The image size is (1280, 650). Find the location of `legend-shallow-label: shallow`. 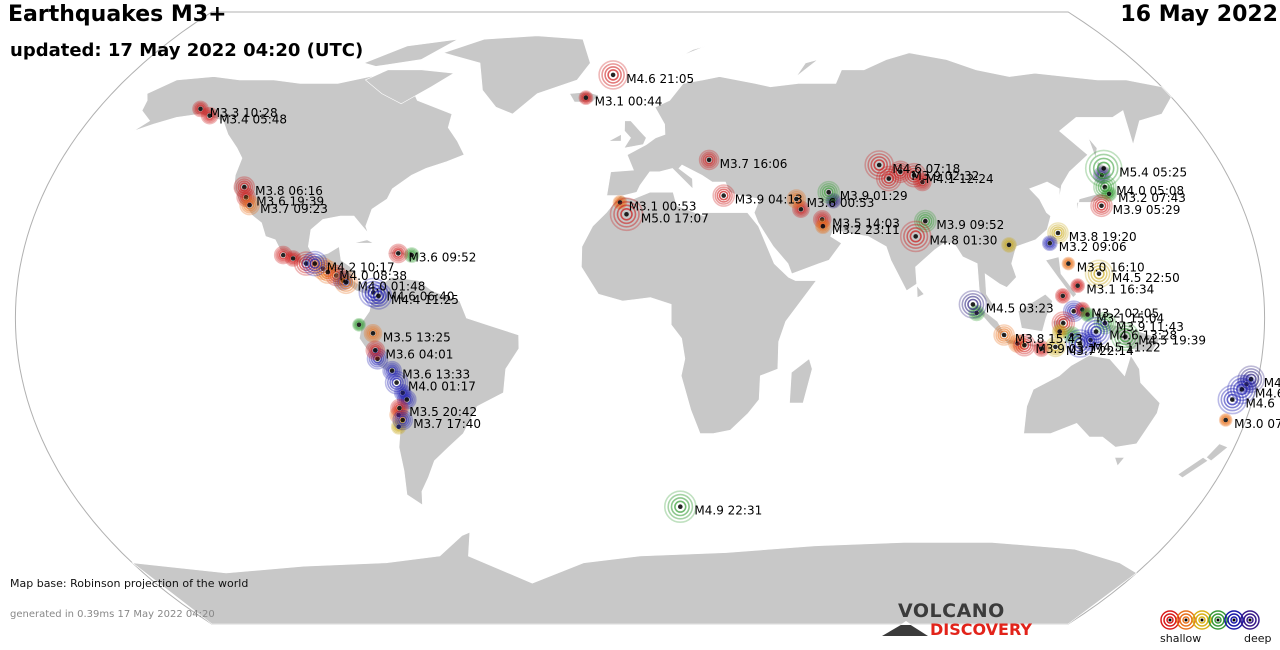

legend-shallow-label: shallow is located at coordinates (1181, 638).